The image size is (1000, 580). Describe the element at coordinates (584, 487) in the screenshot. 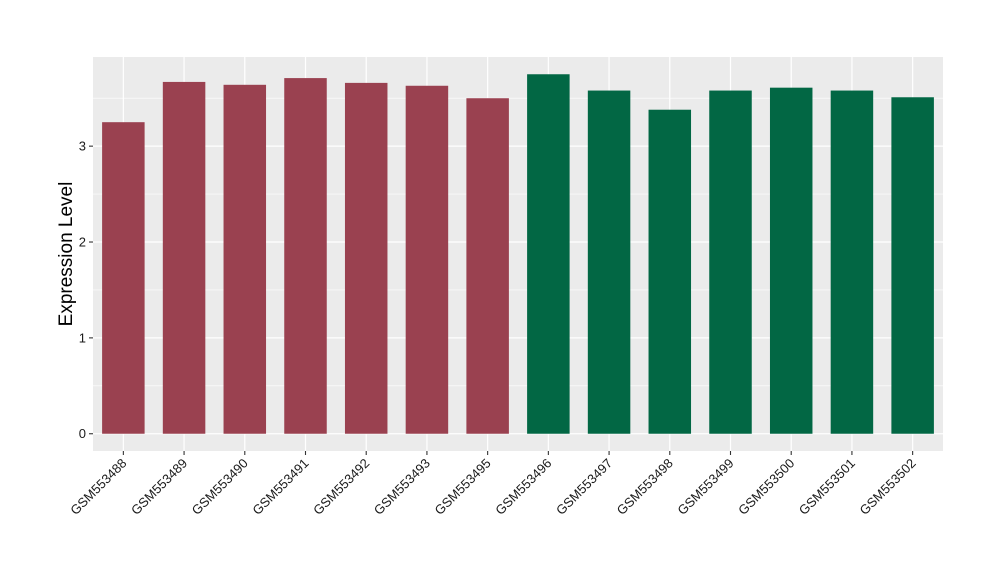

I see `x-tick-label: GSM553497` at that location.